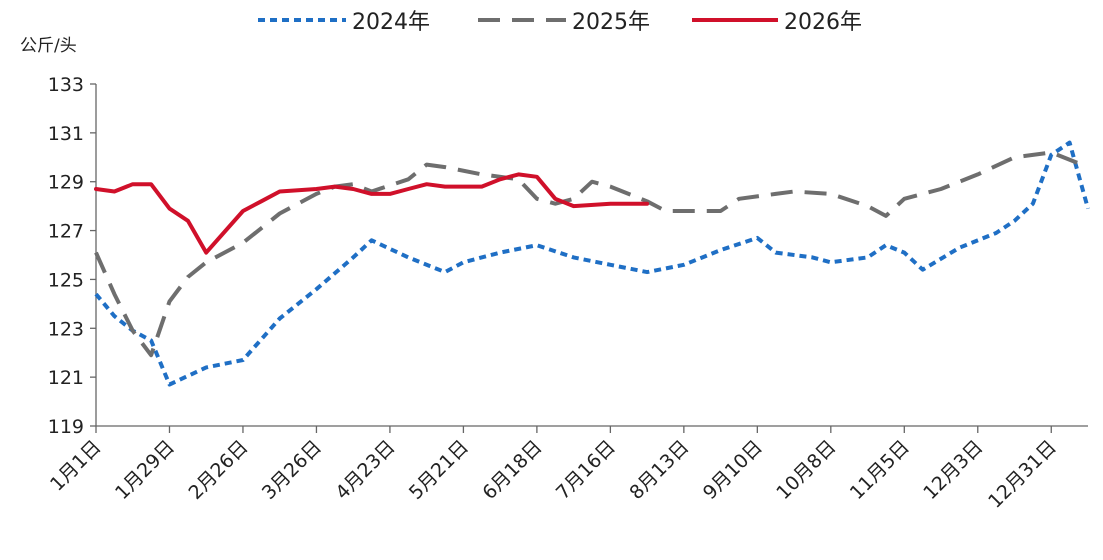 This screenshot has width=1103, height=560. Describe the element at coordinates (66, 378) in the screenshot. I see `y-tick-label: 121` at that location.